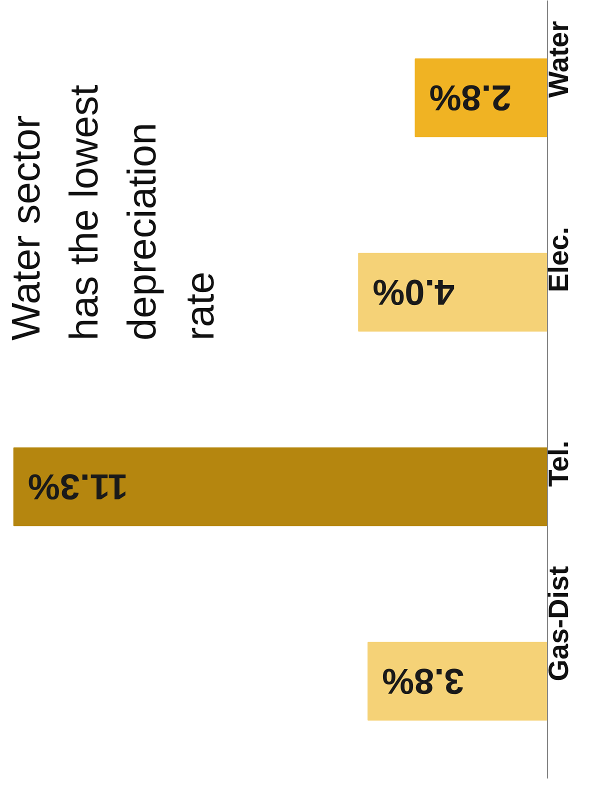  What do you see at coordinates (558, 463) in the screenshot?
I see `y-tick-label: Tel.` at bounding box center [558, 463].